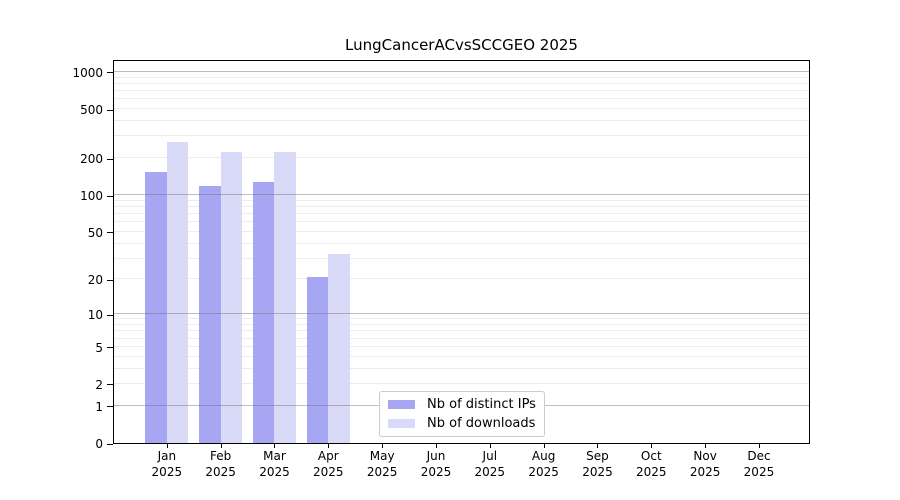 The height and width of the screenshot is (500, 900). Describe the element at coordinates (99, 384) in the screenshot. I see `y-tick-label: 2` at that location.